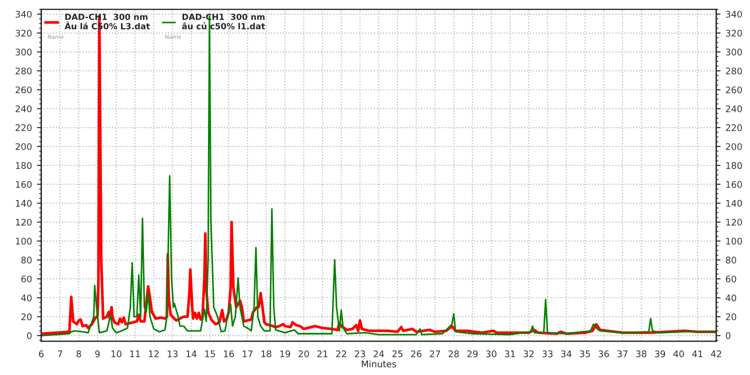 The image size is (750, 375). I want to click on y2-tick-label: 220, so click(734, 128).